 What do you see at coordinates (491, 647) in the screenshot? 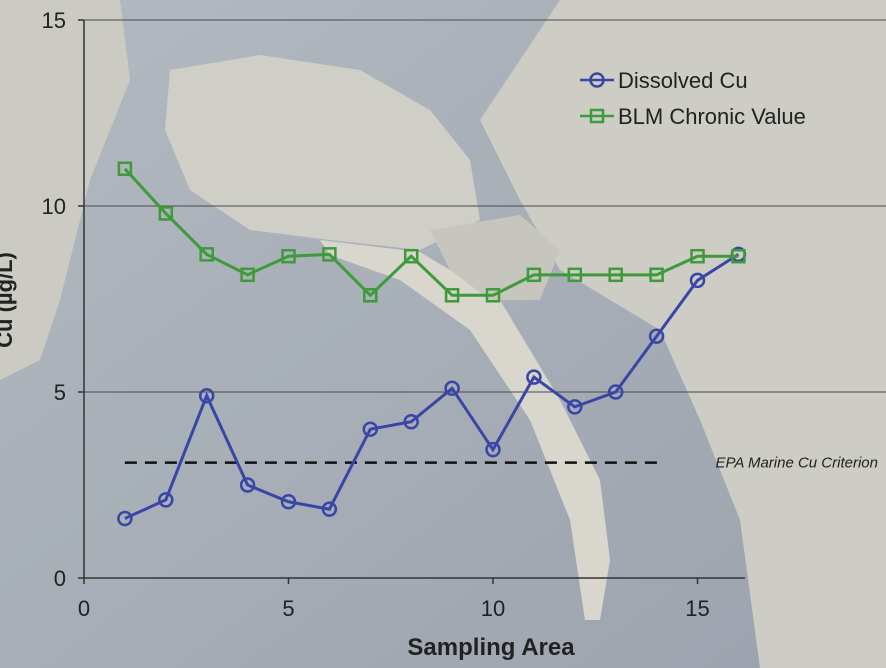
I see `x-axis-label: Sampling Area` at bounding box center [491, 647].